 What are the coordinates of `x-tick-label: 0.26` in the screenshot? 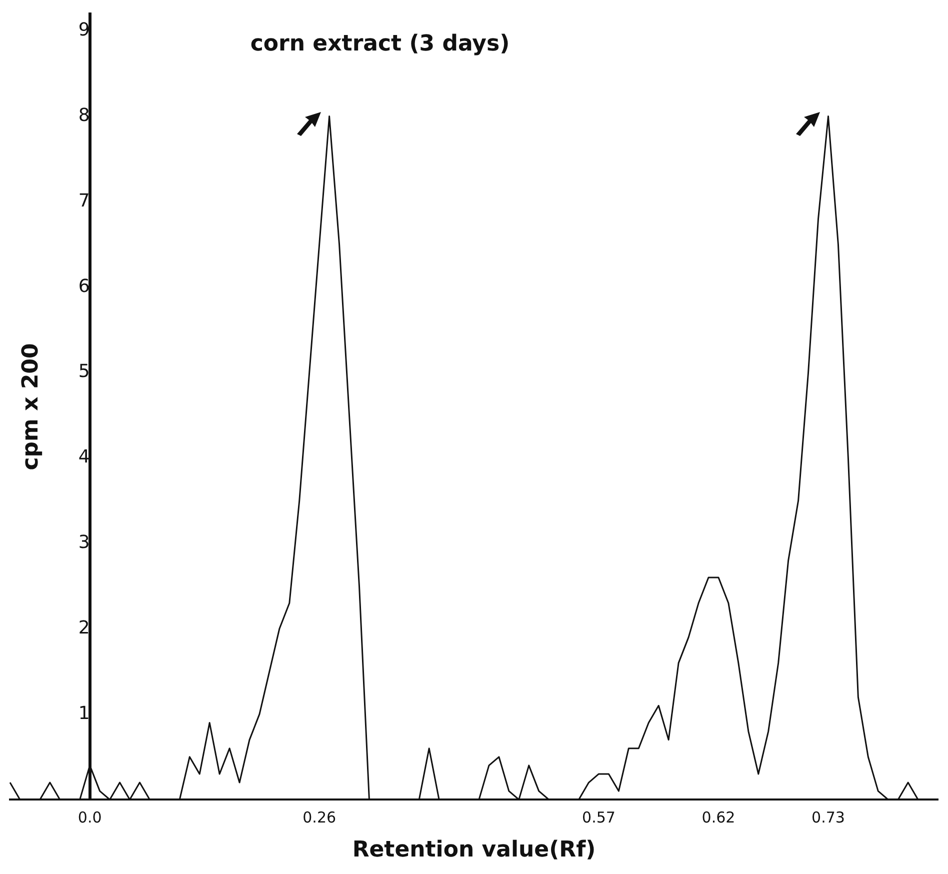 It's located at (319, 817).